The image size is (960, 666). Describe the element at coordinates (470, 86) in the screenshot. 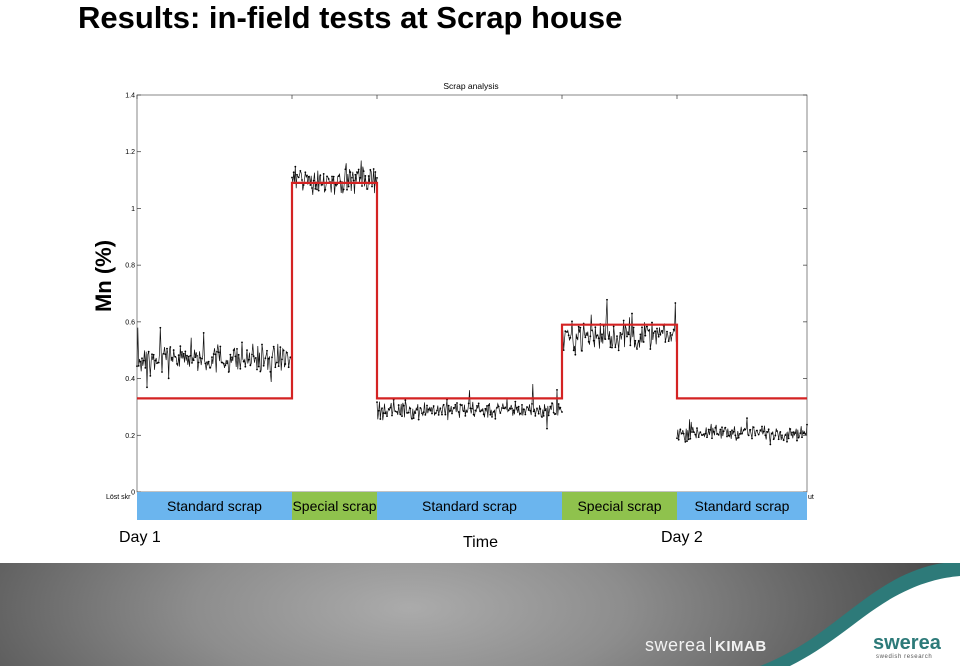

I see `chart-title: Scrap analysis` at that location.